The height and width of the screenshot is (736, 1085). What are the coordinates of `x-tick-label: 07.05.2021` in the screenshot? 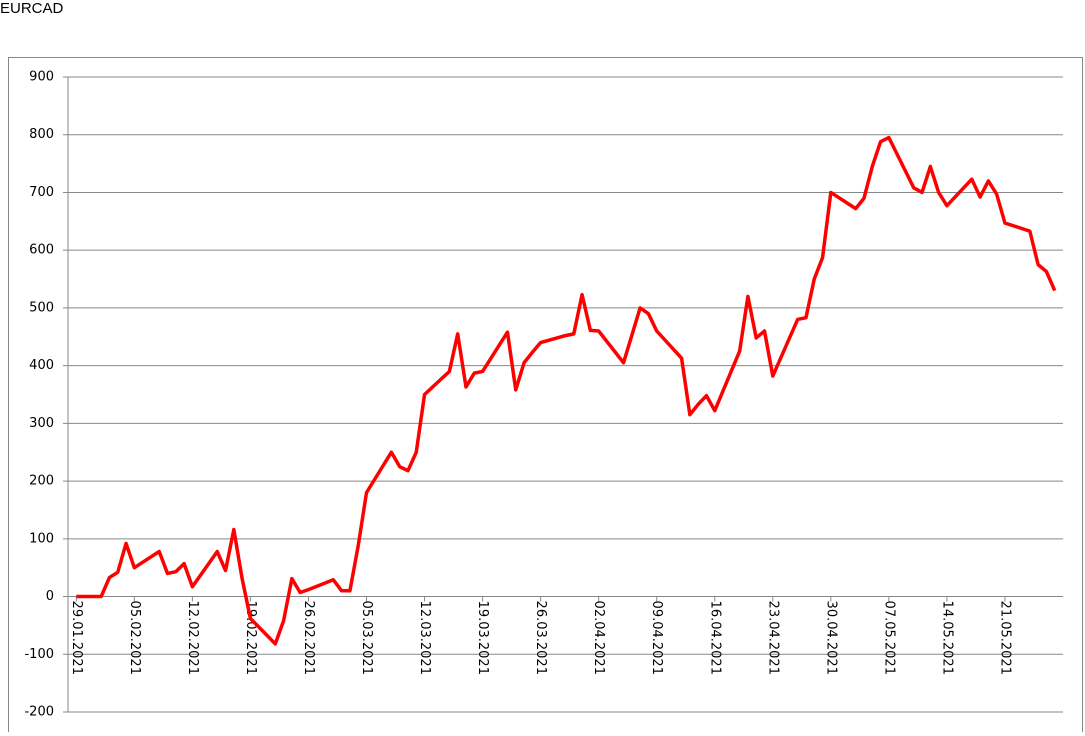 It's located at (888, 638).